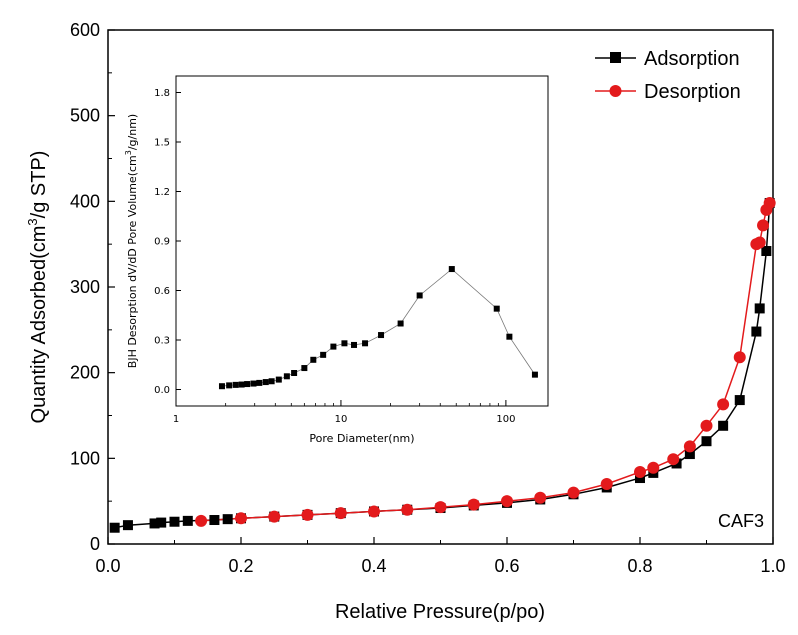 This screenshot has height=635, width=798. What do you see at coordinates (741, 521) in the screenshot?
I see `sample-annotation: CAF3` at bounding box center [741, 521].